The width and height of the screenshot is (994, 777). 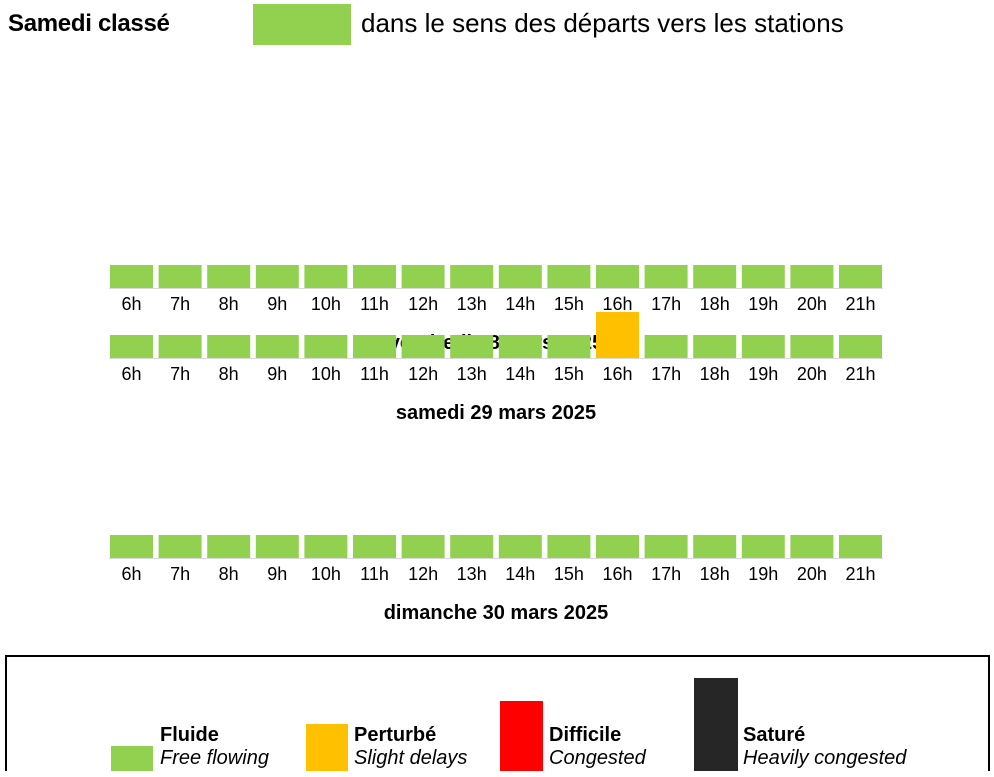 I want to click on legend-desc-difficile: Congested, so click(x=597, y=758).